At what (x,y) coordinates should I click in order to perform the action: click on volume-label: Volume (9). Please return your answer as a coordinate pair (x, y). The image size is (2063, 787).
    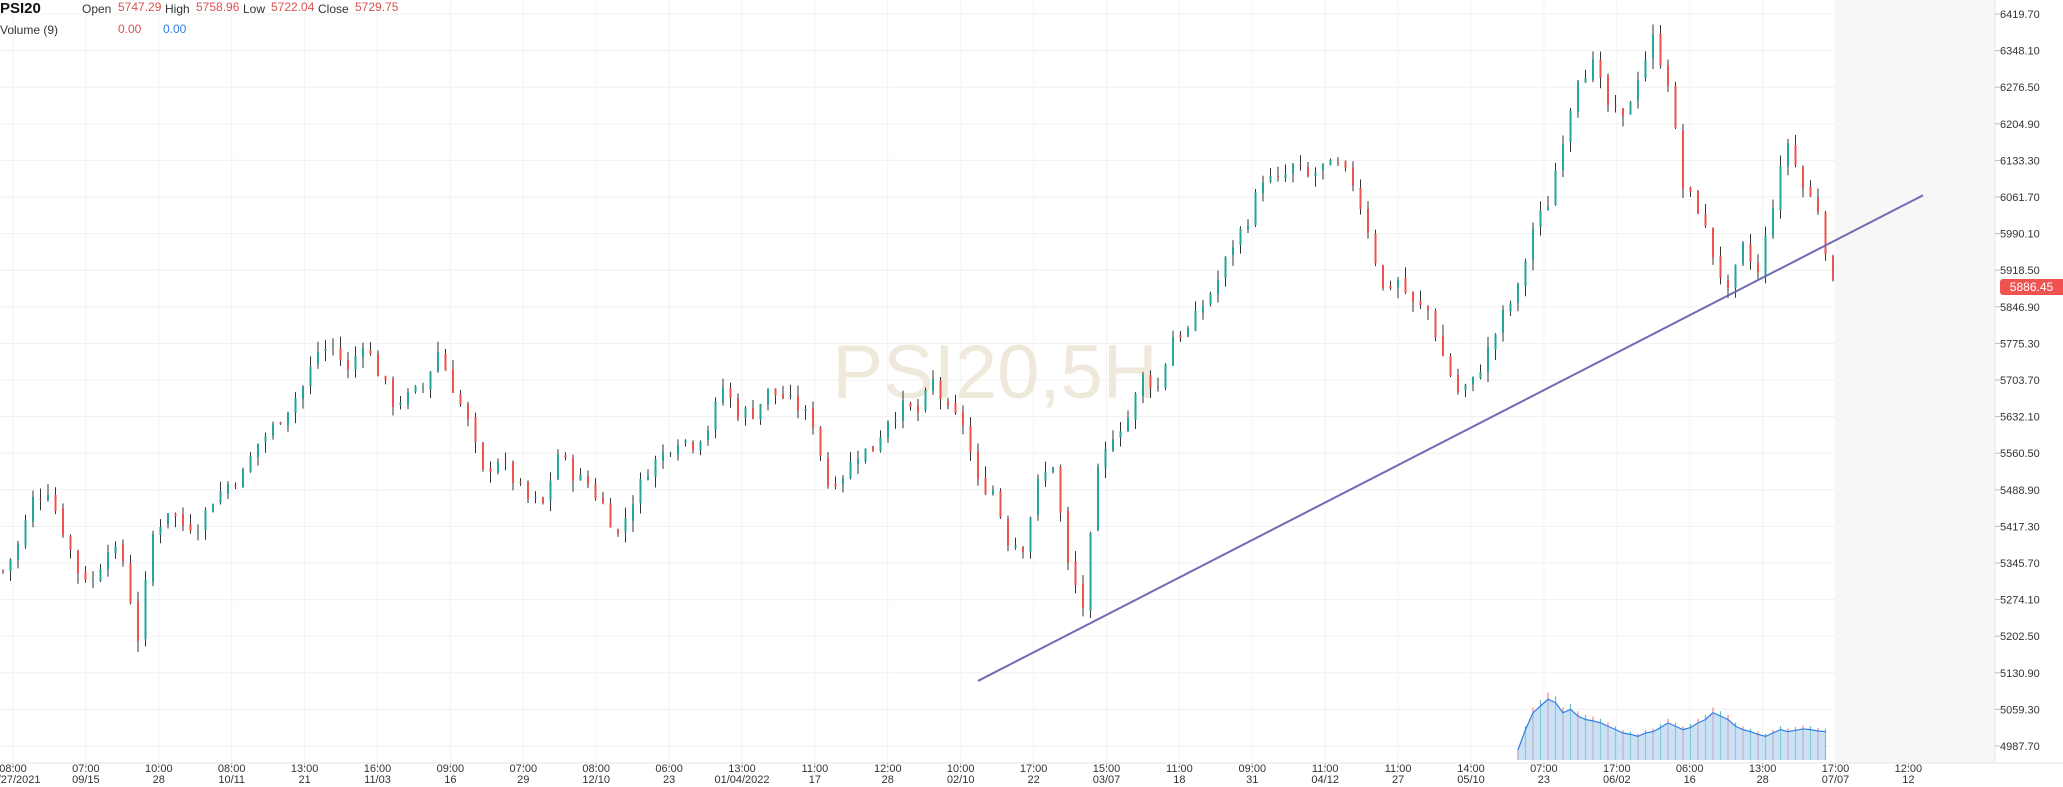
    Looking at the image, I should click on (29, 30).